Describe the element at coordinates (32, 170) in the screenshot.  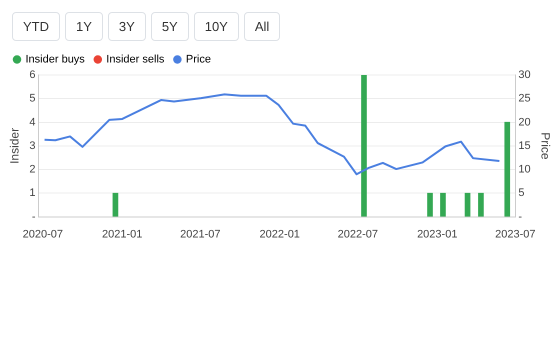
I see `y-tick-label: 2` at that location.